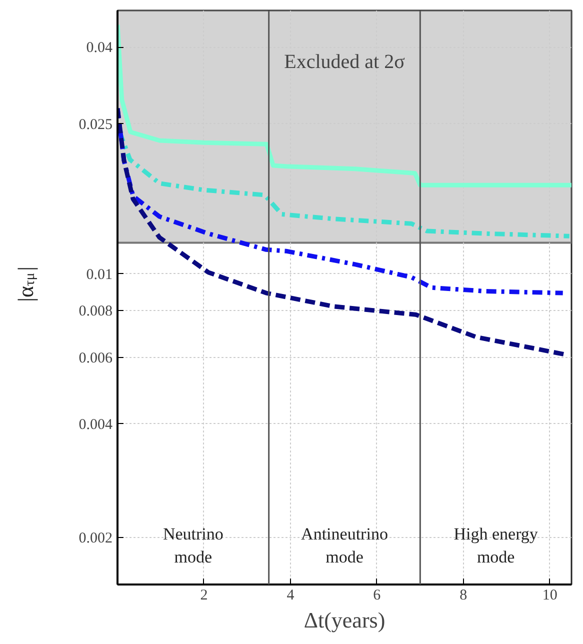 The image size is (583, 644). I want to click on y-tick-label: 0.006, so click(95, 358).